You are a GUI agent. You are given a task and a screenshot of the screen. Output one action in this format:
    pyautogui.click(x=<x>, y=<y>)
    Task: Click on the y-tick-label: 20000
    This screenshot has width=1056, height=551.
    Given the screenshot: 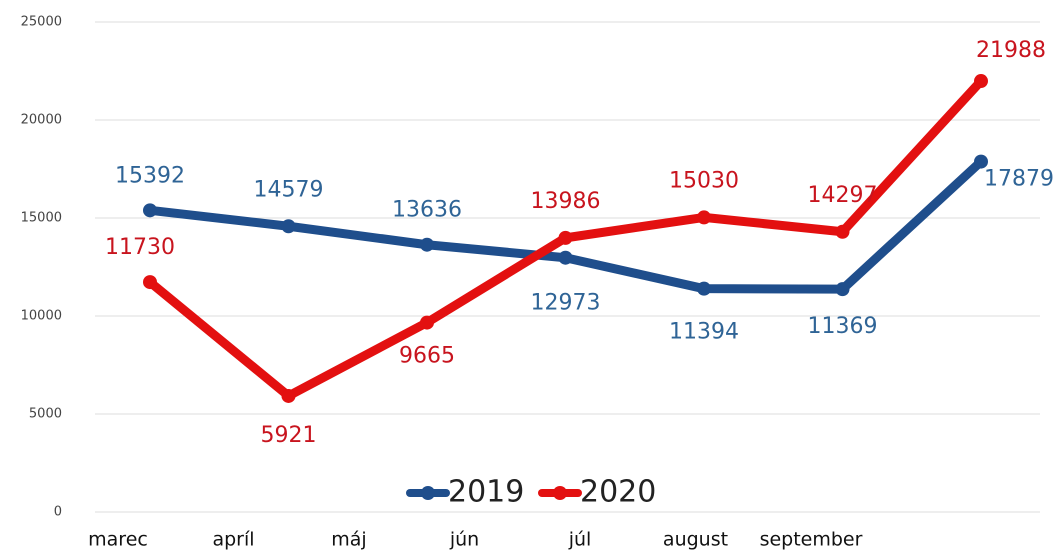 What is the action you would take?
    pyautogui.click(x=41, y=120)
    